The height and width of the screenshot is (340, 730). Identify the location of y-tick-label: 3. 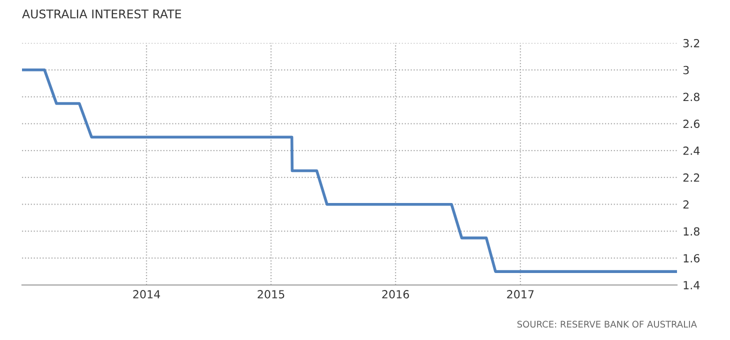
(686, 70).